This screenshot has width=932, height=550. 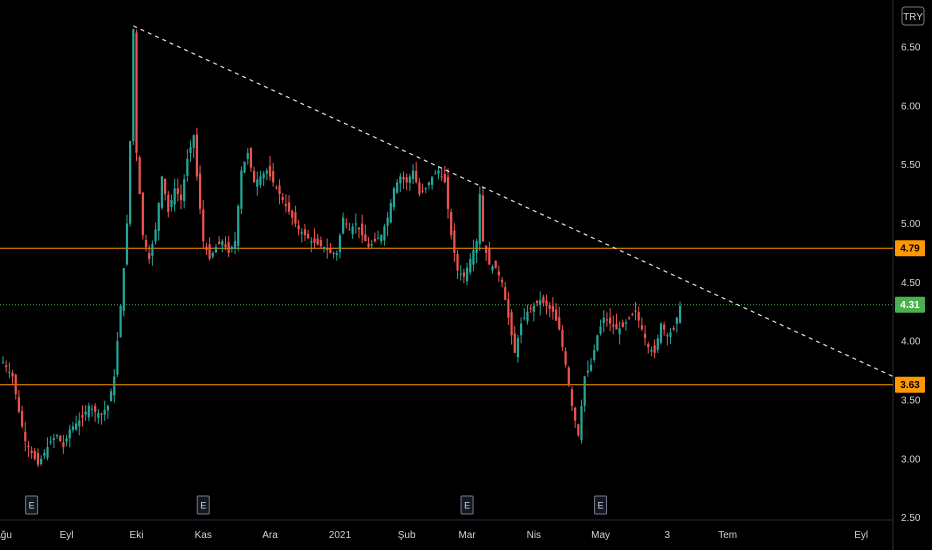 I want to click on price-labels: 4.79 3.63 4.31, so click(x=910, y=316).